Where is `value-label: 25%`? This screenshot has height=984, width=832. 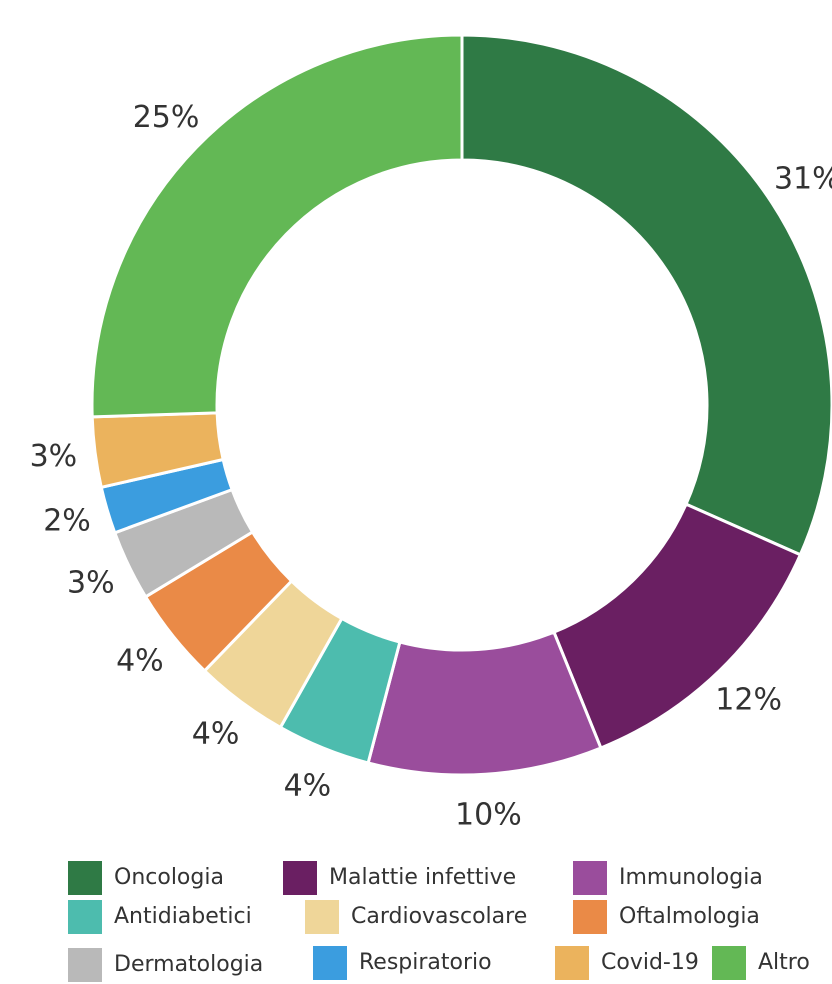 value-label: 25% is located at coordinates (166, 117).